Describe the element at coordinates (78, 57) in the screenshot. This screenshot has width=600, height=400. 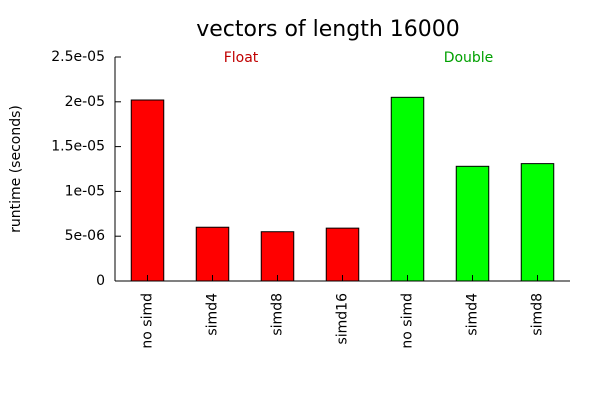
I see `y-tick-label: 2.5e-05` at that location.